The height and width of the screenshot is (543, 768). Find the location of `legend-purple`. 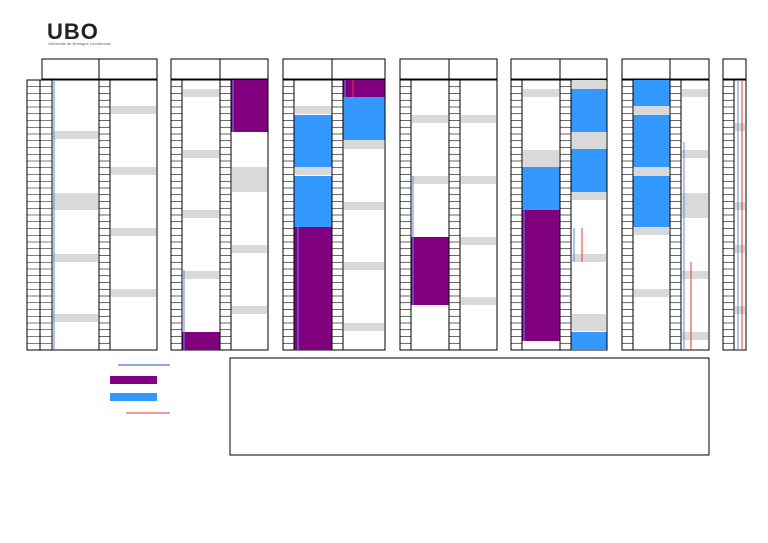

legend-purple is located at coordinates (133, 380).